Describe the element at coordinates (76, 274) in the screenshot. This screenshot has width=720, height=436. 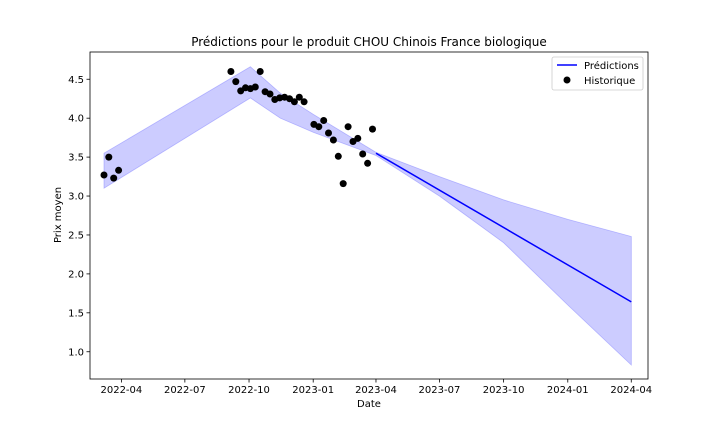
I see `y-tick-label: 2.0` at that location.